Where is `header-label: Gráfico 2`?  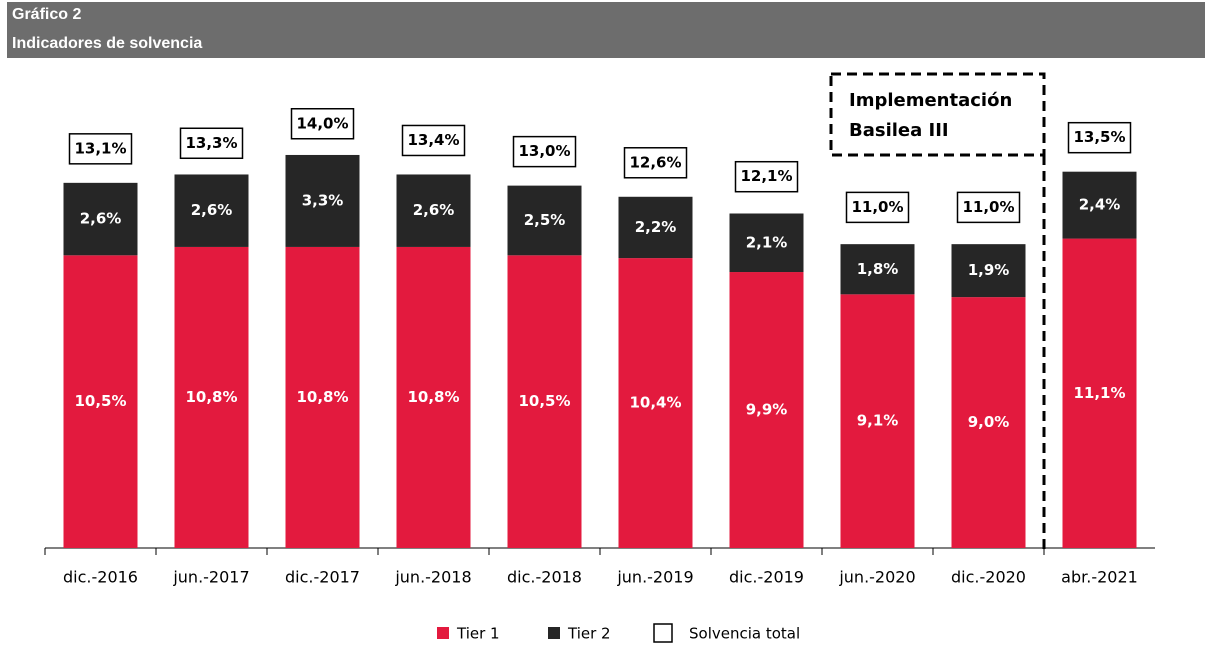 header-label: Gráfico 2 is located at coordinates (46, 14).